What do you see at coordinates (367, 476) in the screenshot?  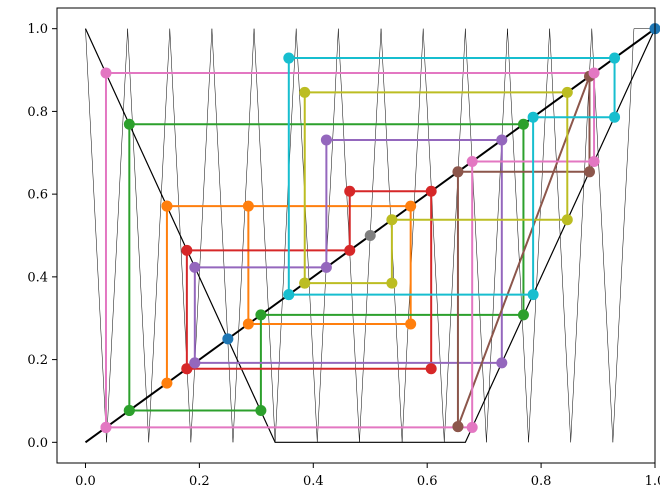 I see `x-axis: 0.0 0.2 0.4 0.6 0.8 1.0` at bounding box center [367, 476].